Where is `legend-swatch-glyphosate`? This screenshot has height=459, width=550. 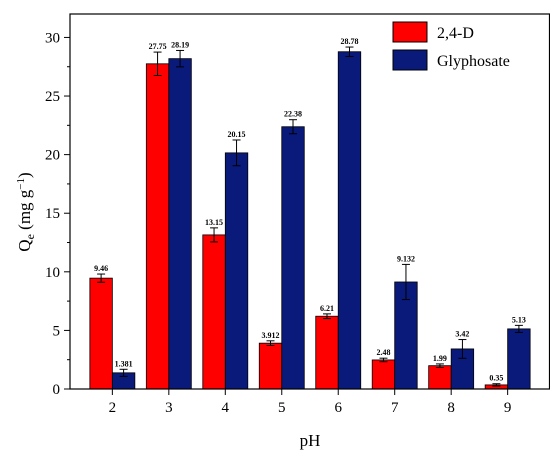 legend-swatch-glyphosate is located at coordinates (410, 60).